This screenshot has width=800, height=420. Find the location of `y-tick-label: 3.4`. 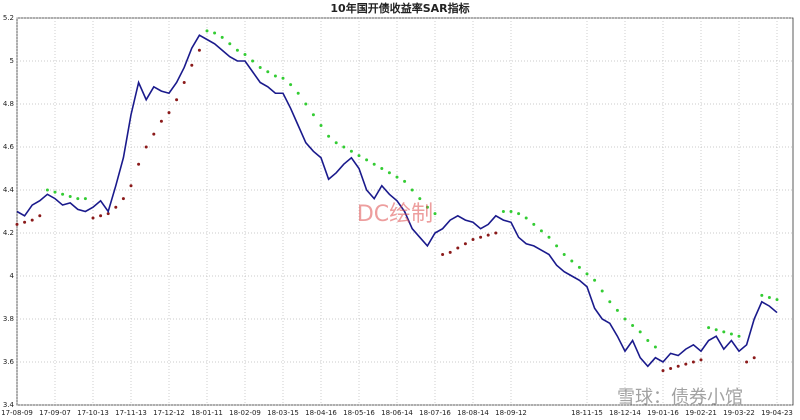

y-tick-label: 3.4 is located at coordinates (9, 405).